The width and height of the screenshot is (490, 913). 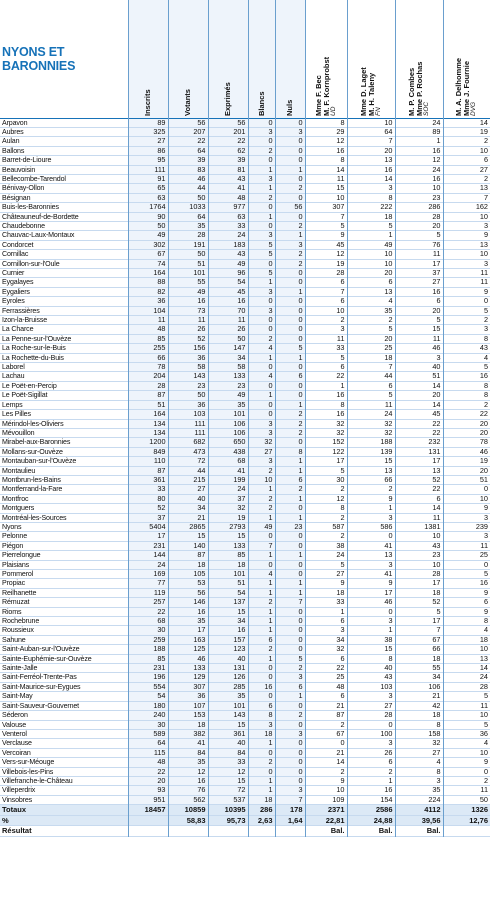 What do you see at coordinates (12, 526) in the screenshot?
I see `commune-name: Nyons` at bounding box center [12, 526].